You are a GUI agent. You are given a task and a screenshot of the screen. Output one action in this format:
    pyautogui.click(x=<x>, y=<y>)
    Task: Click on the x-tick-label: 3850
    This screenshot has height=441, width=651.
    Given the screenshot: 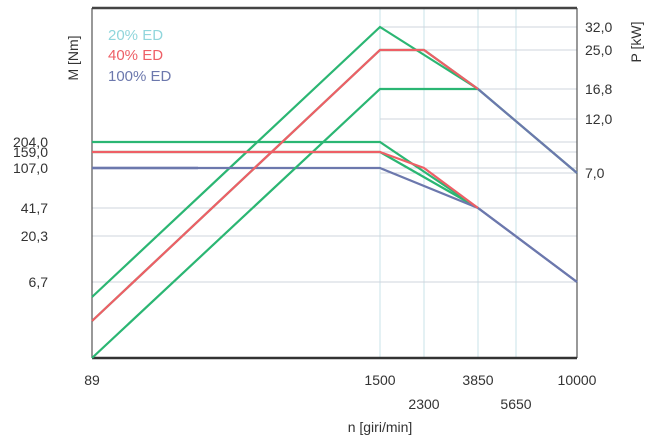 What is the action you would take?
    pyautogui.click(x=477, y=380)
    